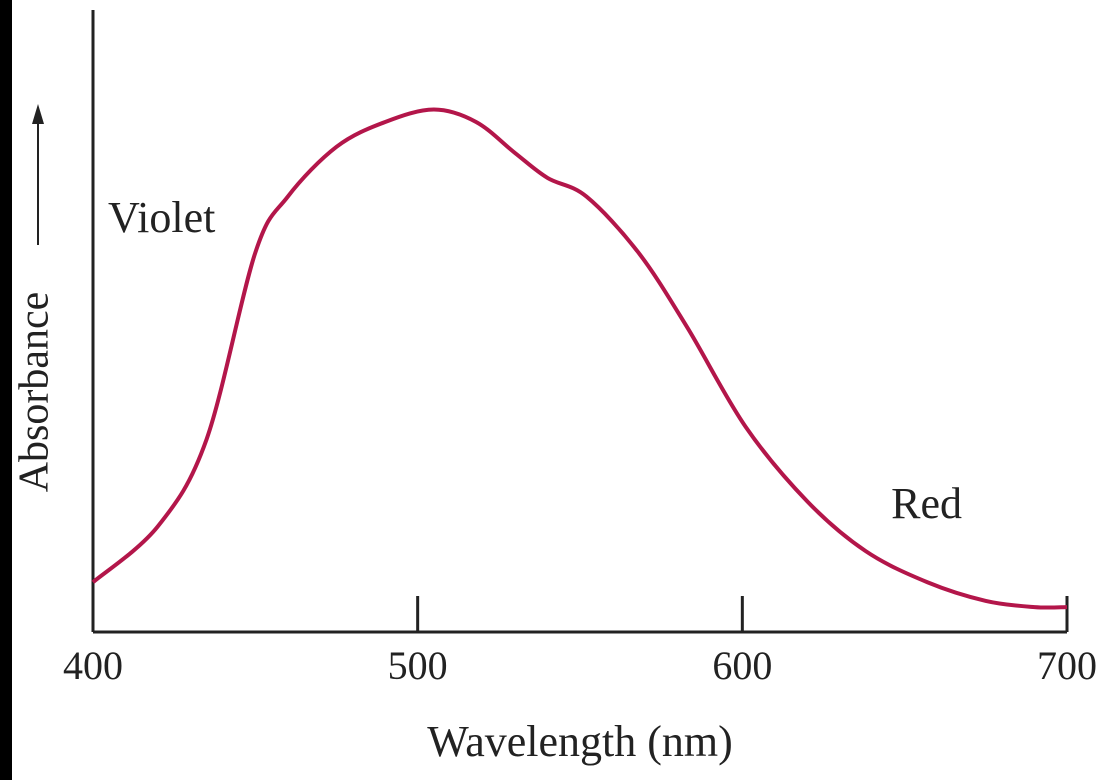  I want to click on x-tick-label: 700, so click(1067, 665).